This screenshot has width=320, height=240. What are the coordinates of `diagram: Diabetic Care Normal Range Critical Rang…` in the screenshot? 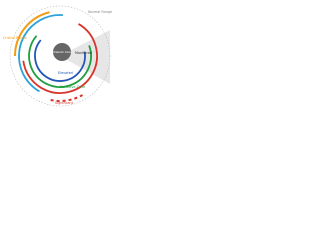 It's located at (57, 56).